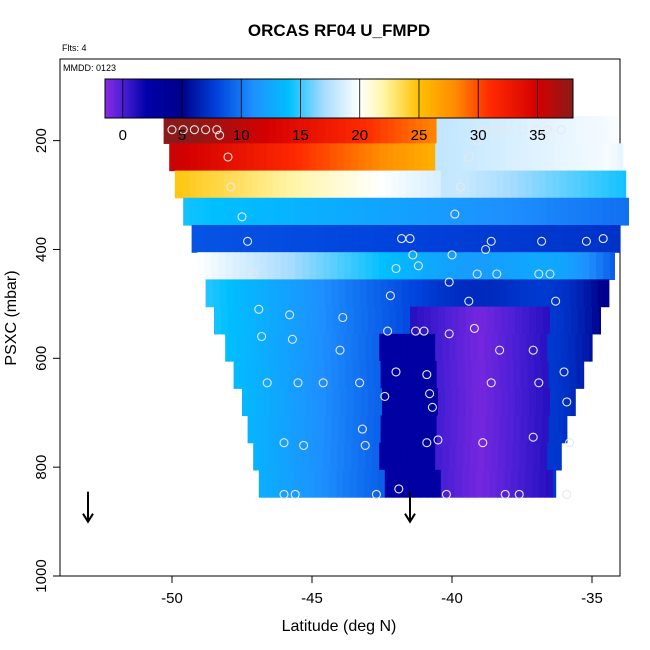  Describe the element at coordinates (88, 518) in the screenshot. I see `flight-arrow-head` at that location.